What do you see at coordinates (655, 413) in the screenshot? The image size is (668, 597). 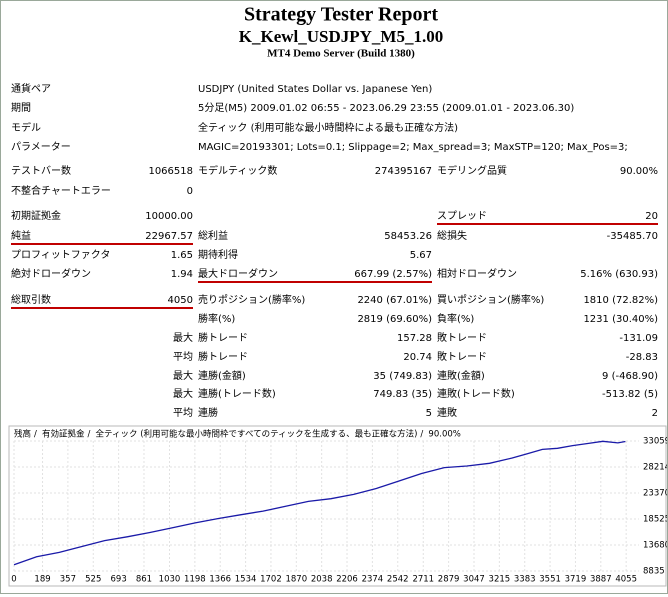 I see `stat-value: 2` at bounding box center [655, 413].